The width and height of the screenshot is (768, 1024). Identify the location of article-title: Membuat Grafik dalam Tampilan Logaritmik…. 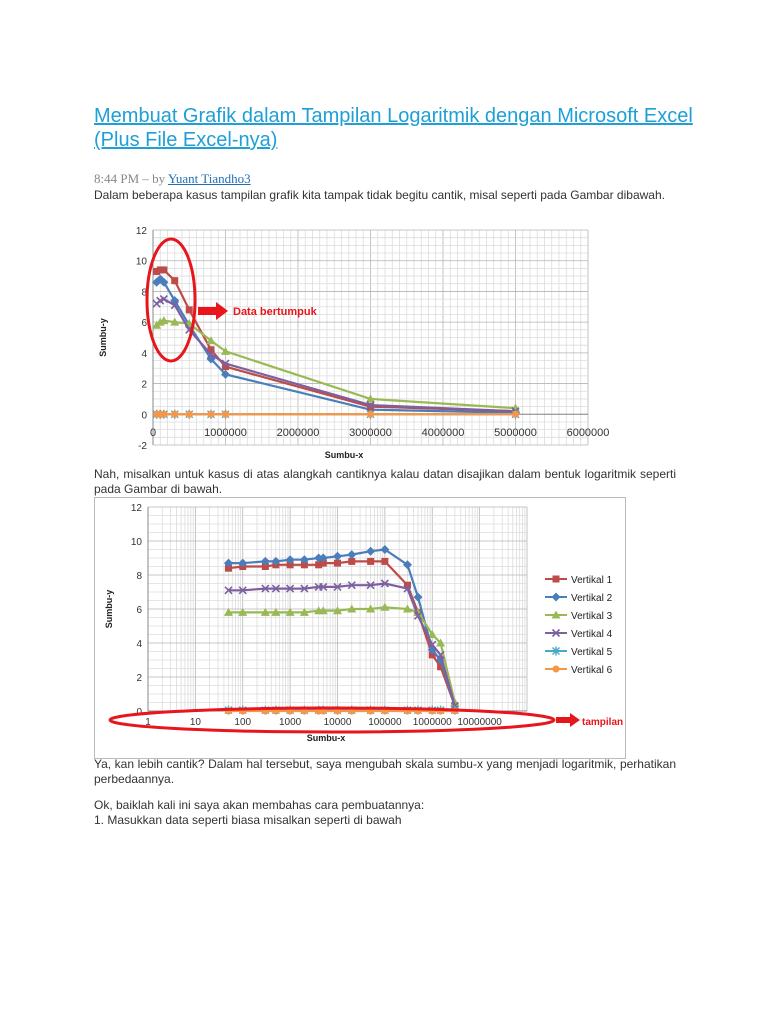
(404, 128).